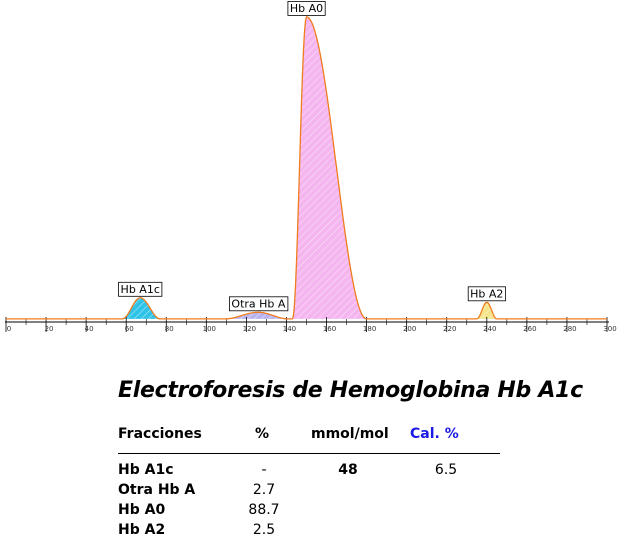 The width and height of the screenshot is (621, 545). Describe the element at coordinates (348, 470) in the screenshot. I see `fraction-mmol: 48` at that location.